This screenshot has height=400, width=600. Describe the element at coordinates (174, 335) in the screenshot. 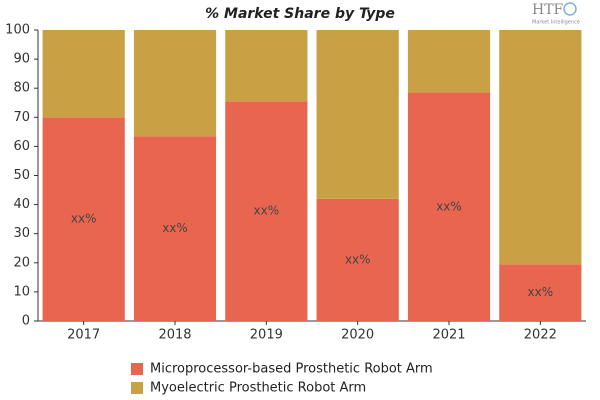

I see `x-tick-label: 2018` at that location.